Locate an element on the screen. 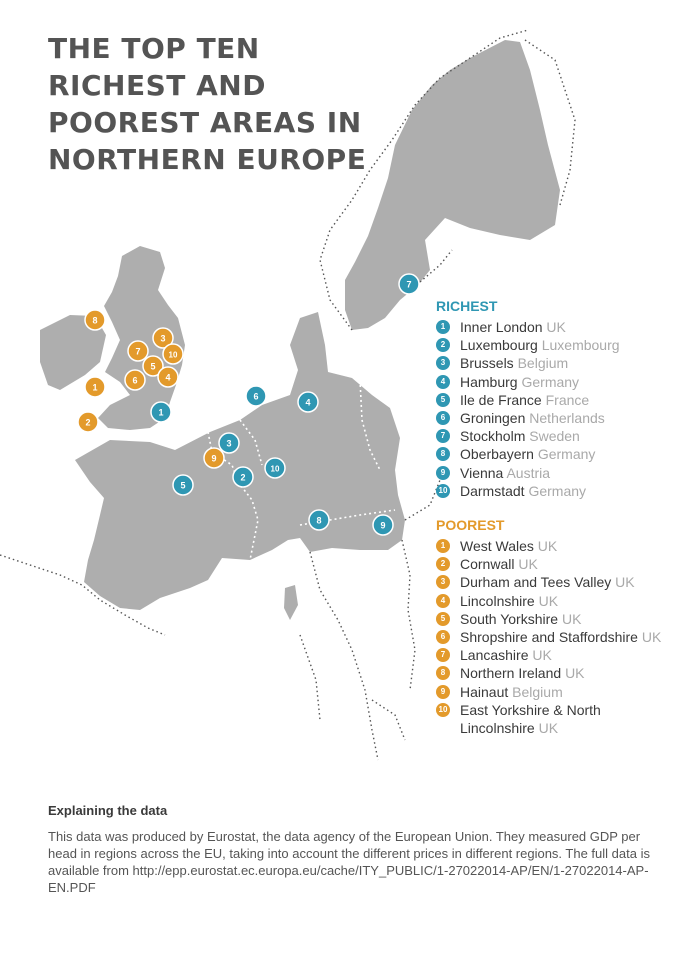  poorest-markers: 8 1 2 3 7 10 5 6 4 9 is located at coordinates (151, 389).